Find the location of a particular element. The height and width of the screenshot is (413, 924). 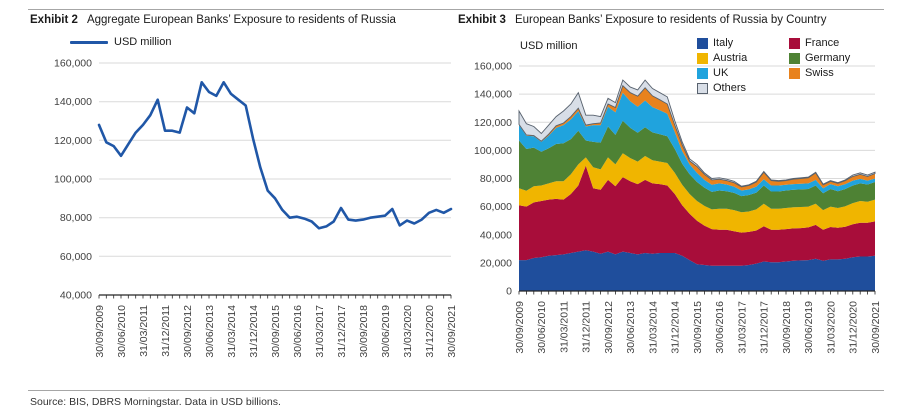

swiss-swatch is located at coordinates (794, 73).